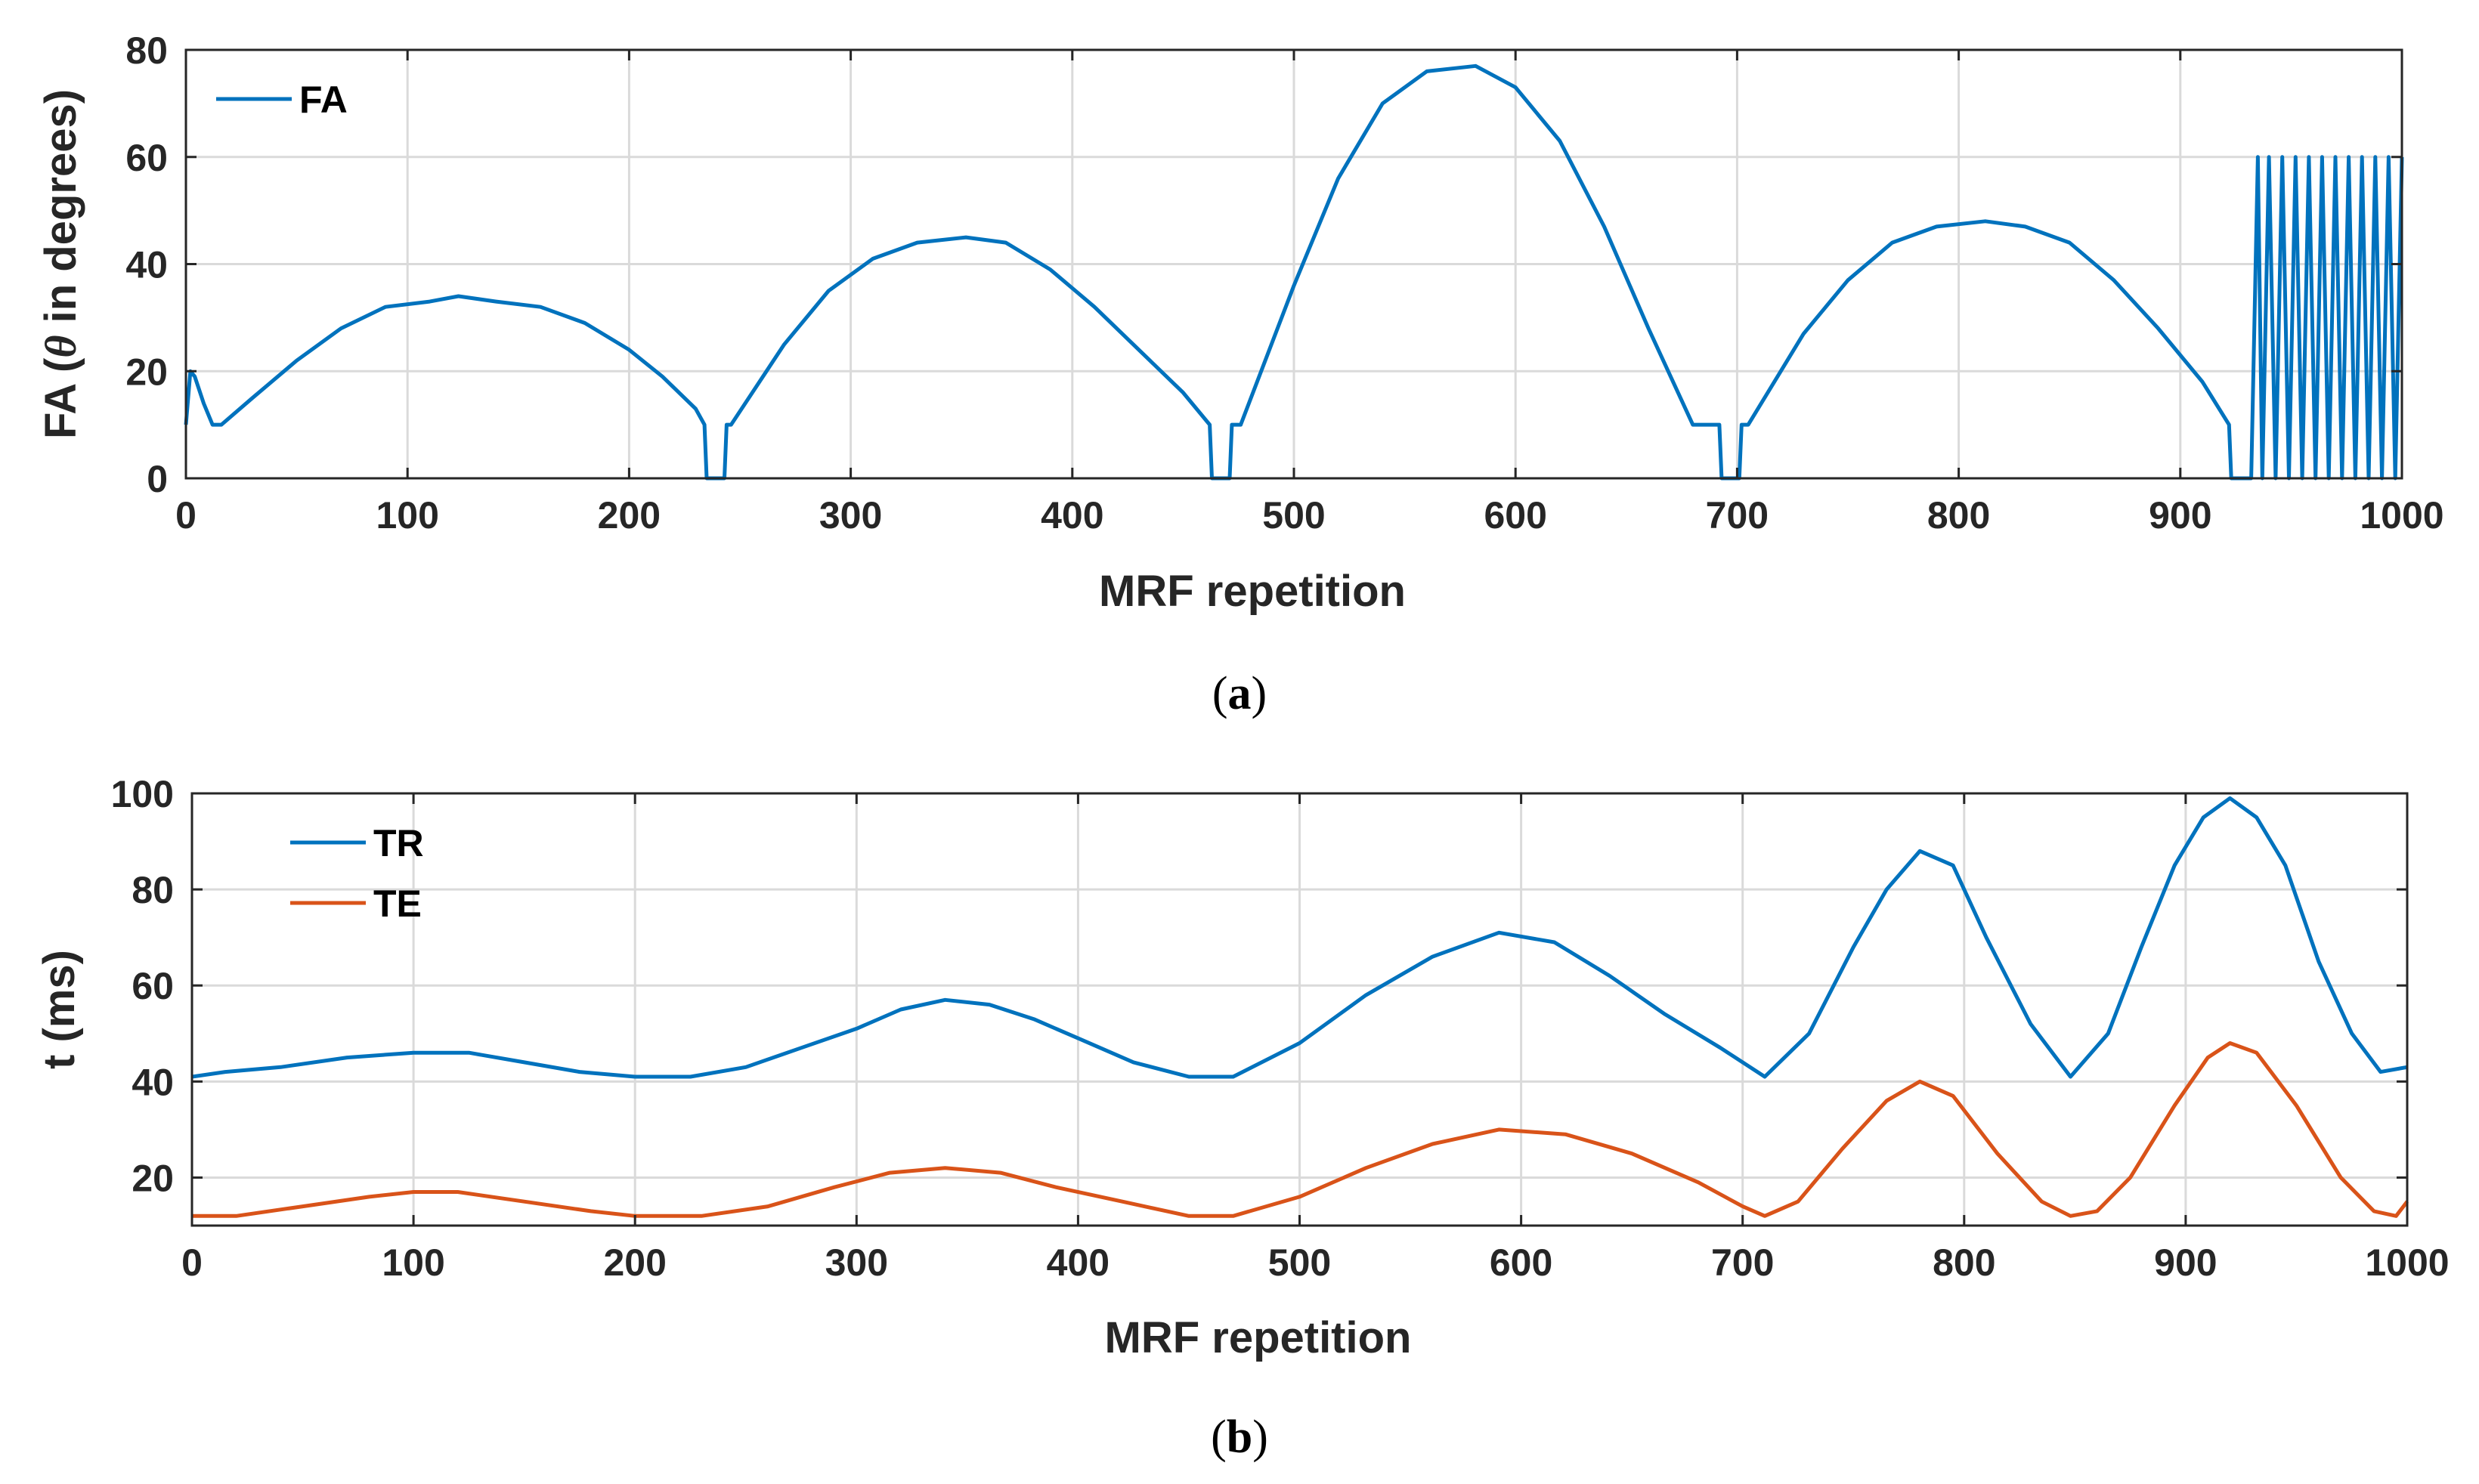 Image resolution: width=2479 pixels, height=1484 pixels. I want to click on panel-a-legend: FA, so click(282, 100).